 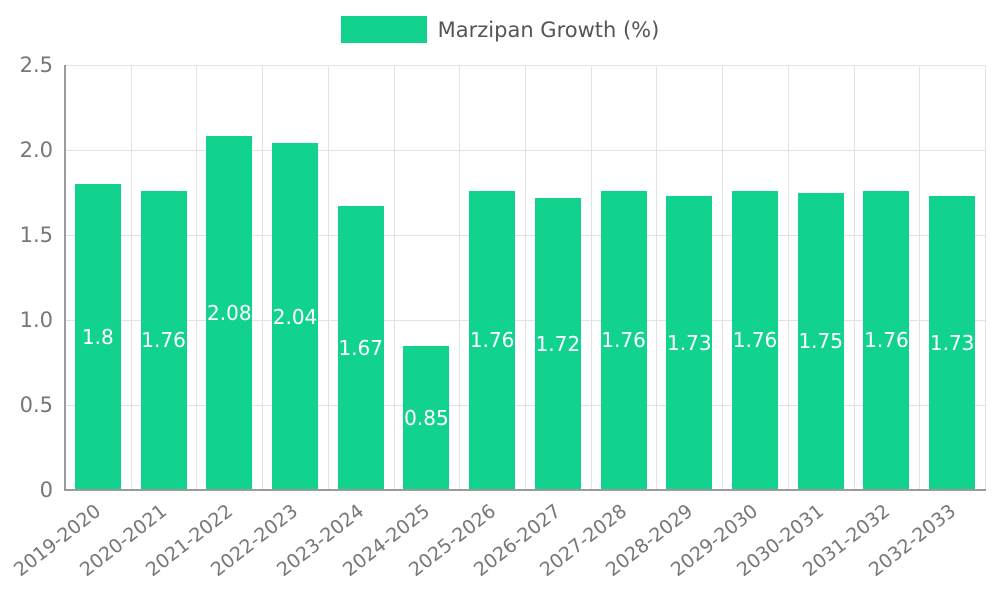 I want to click on y-axis-line, so click(x=65, y=277).